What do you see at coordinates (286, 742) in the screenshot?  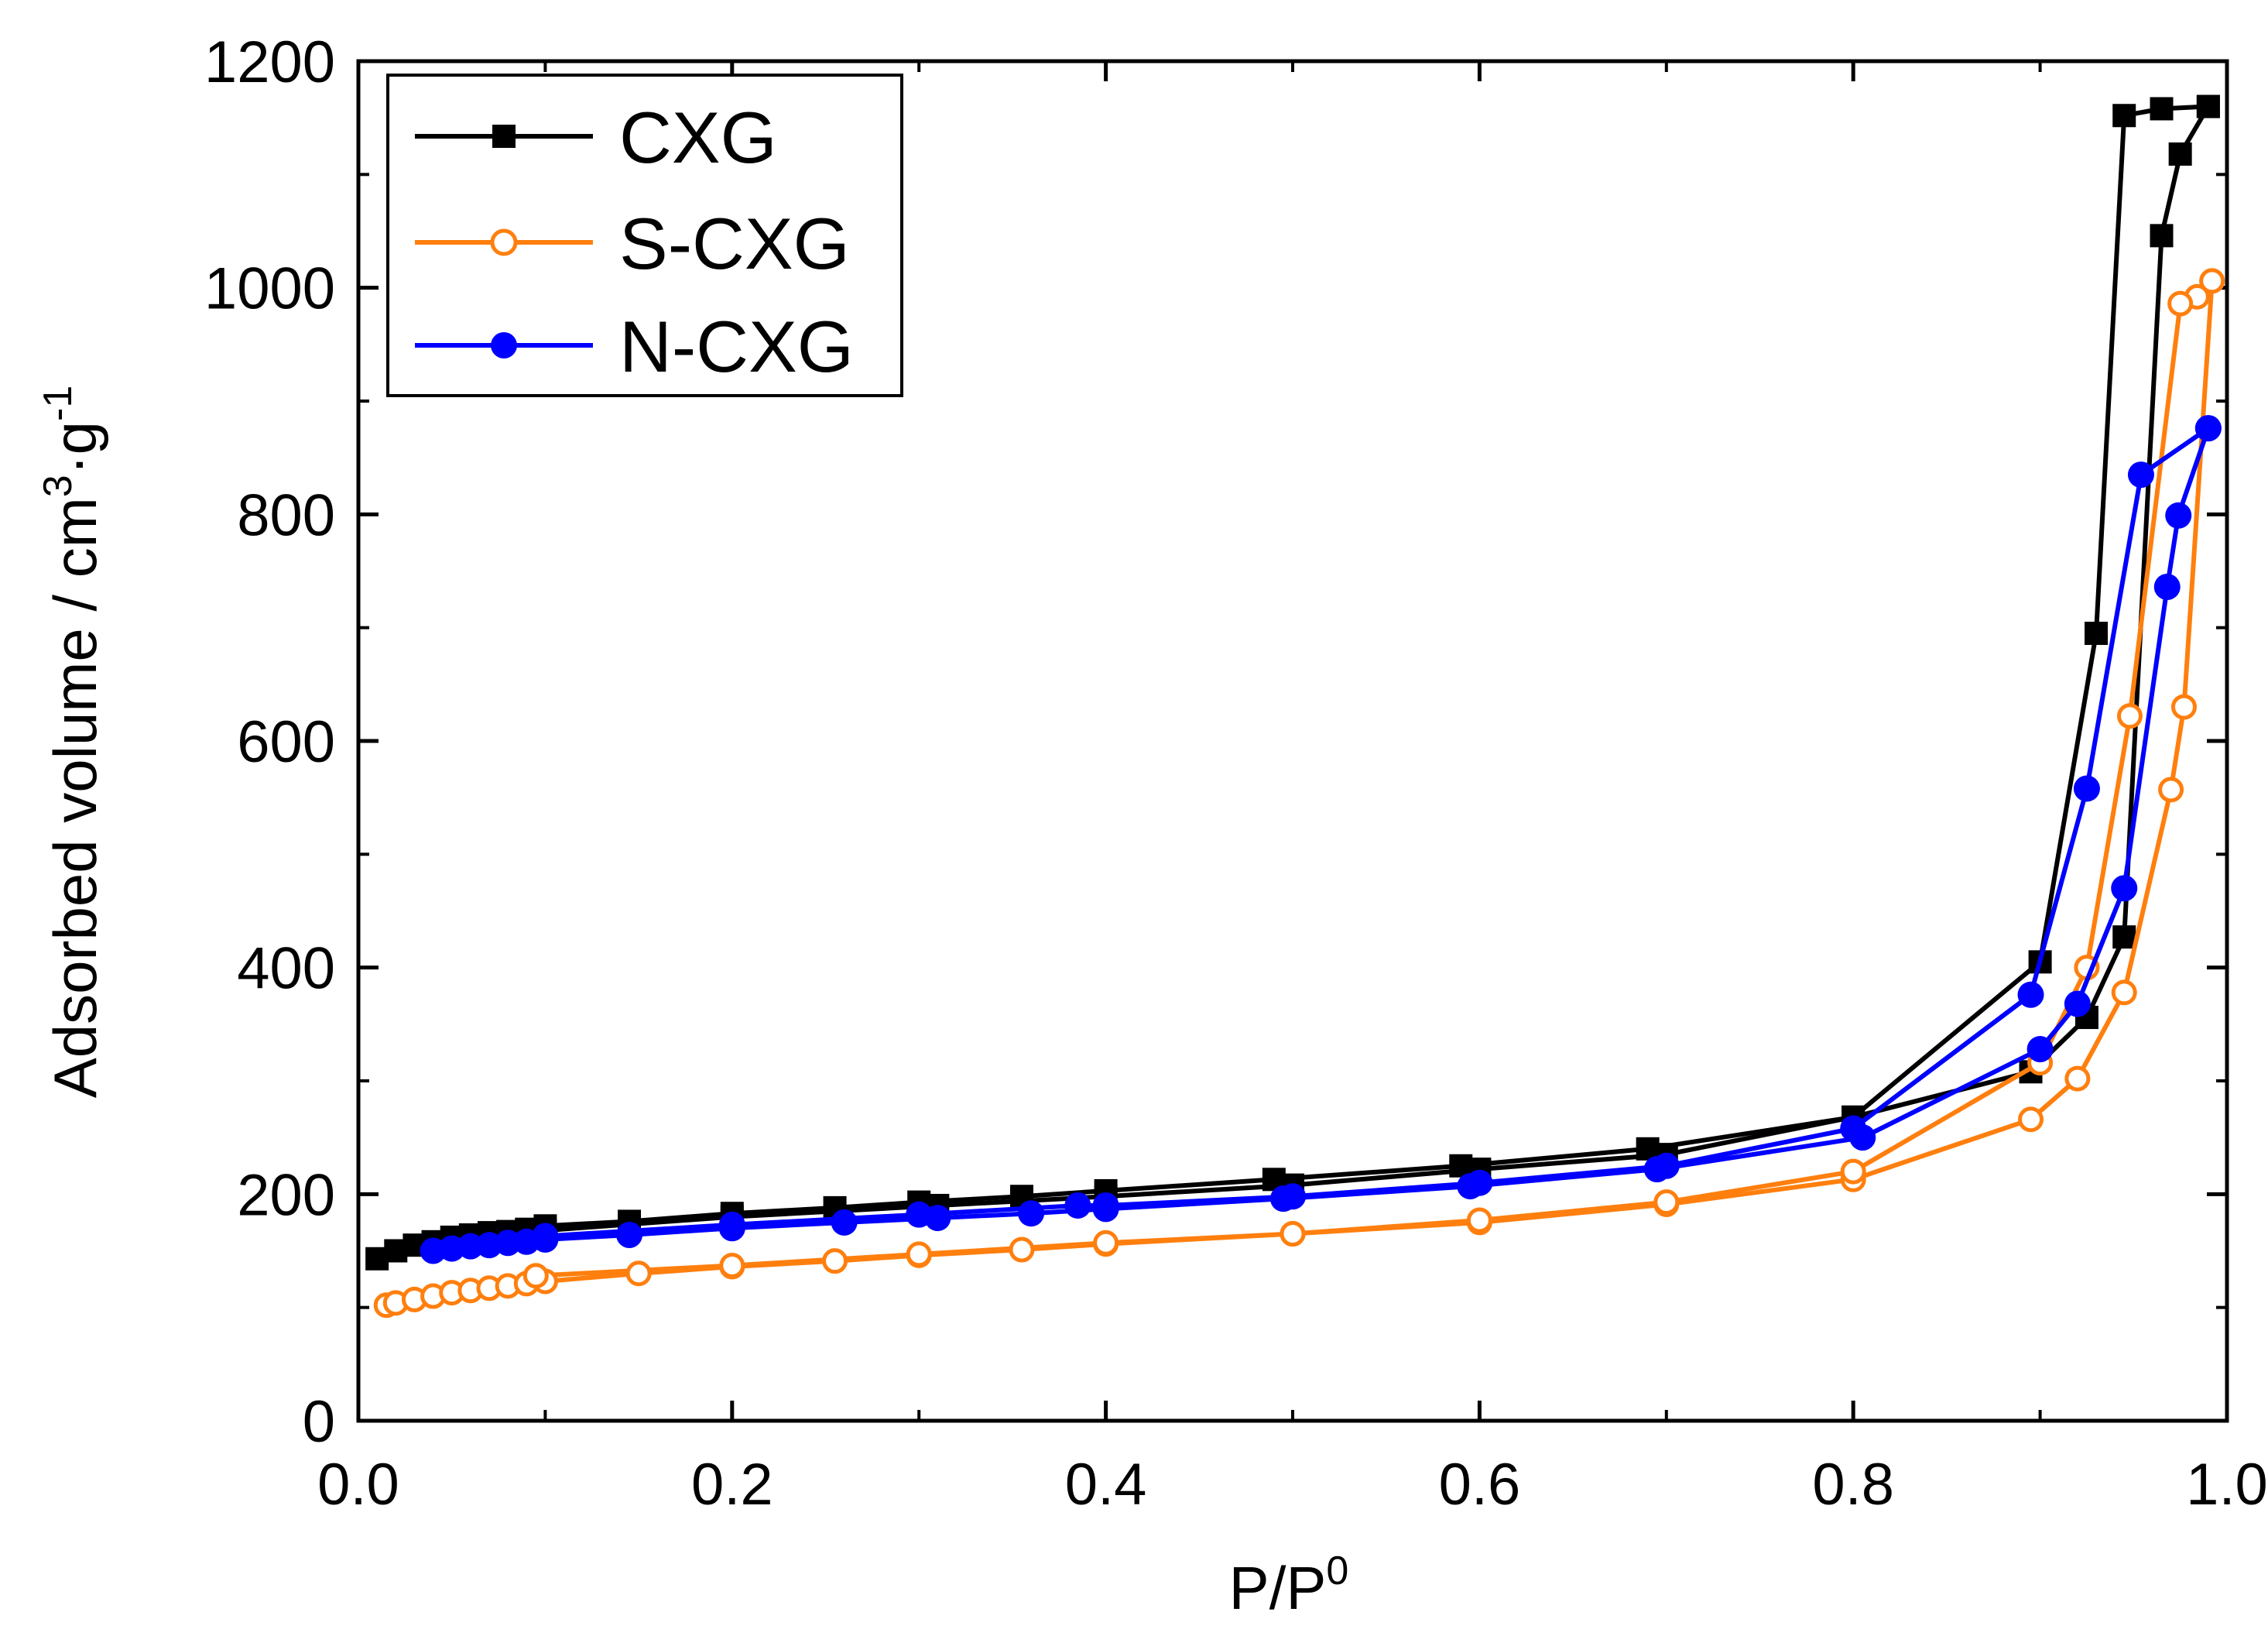 I see `y-tick-label: 600` at bounding box center [286, 742].